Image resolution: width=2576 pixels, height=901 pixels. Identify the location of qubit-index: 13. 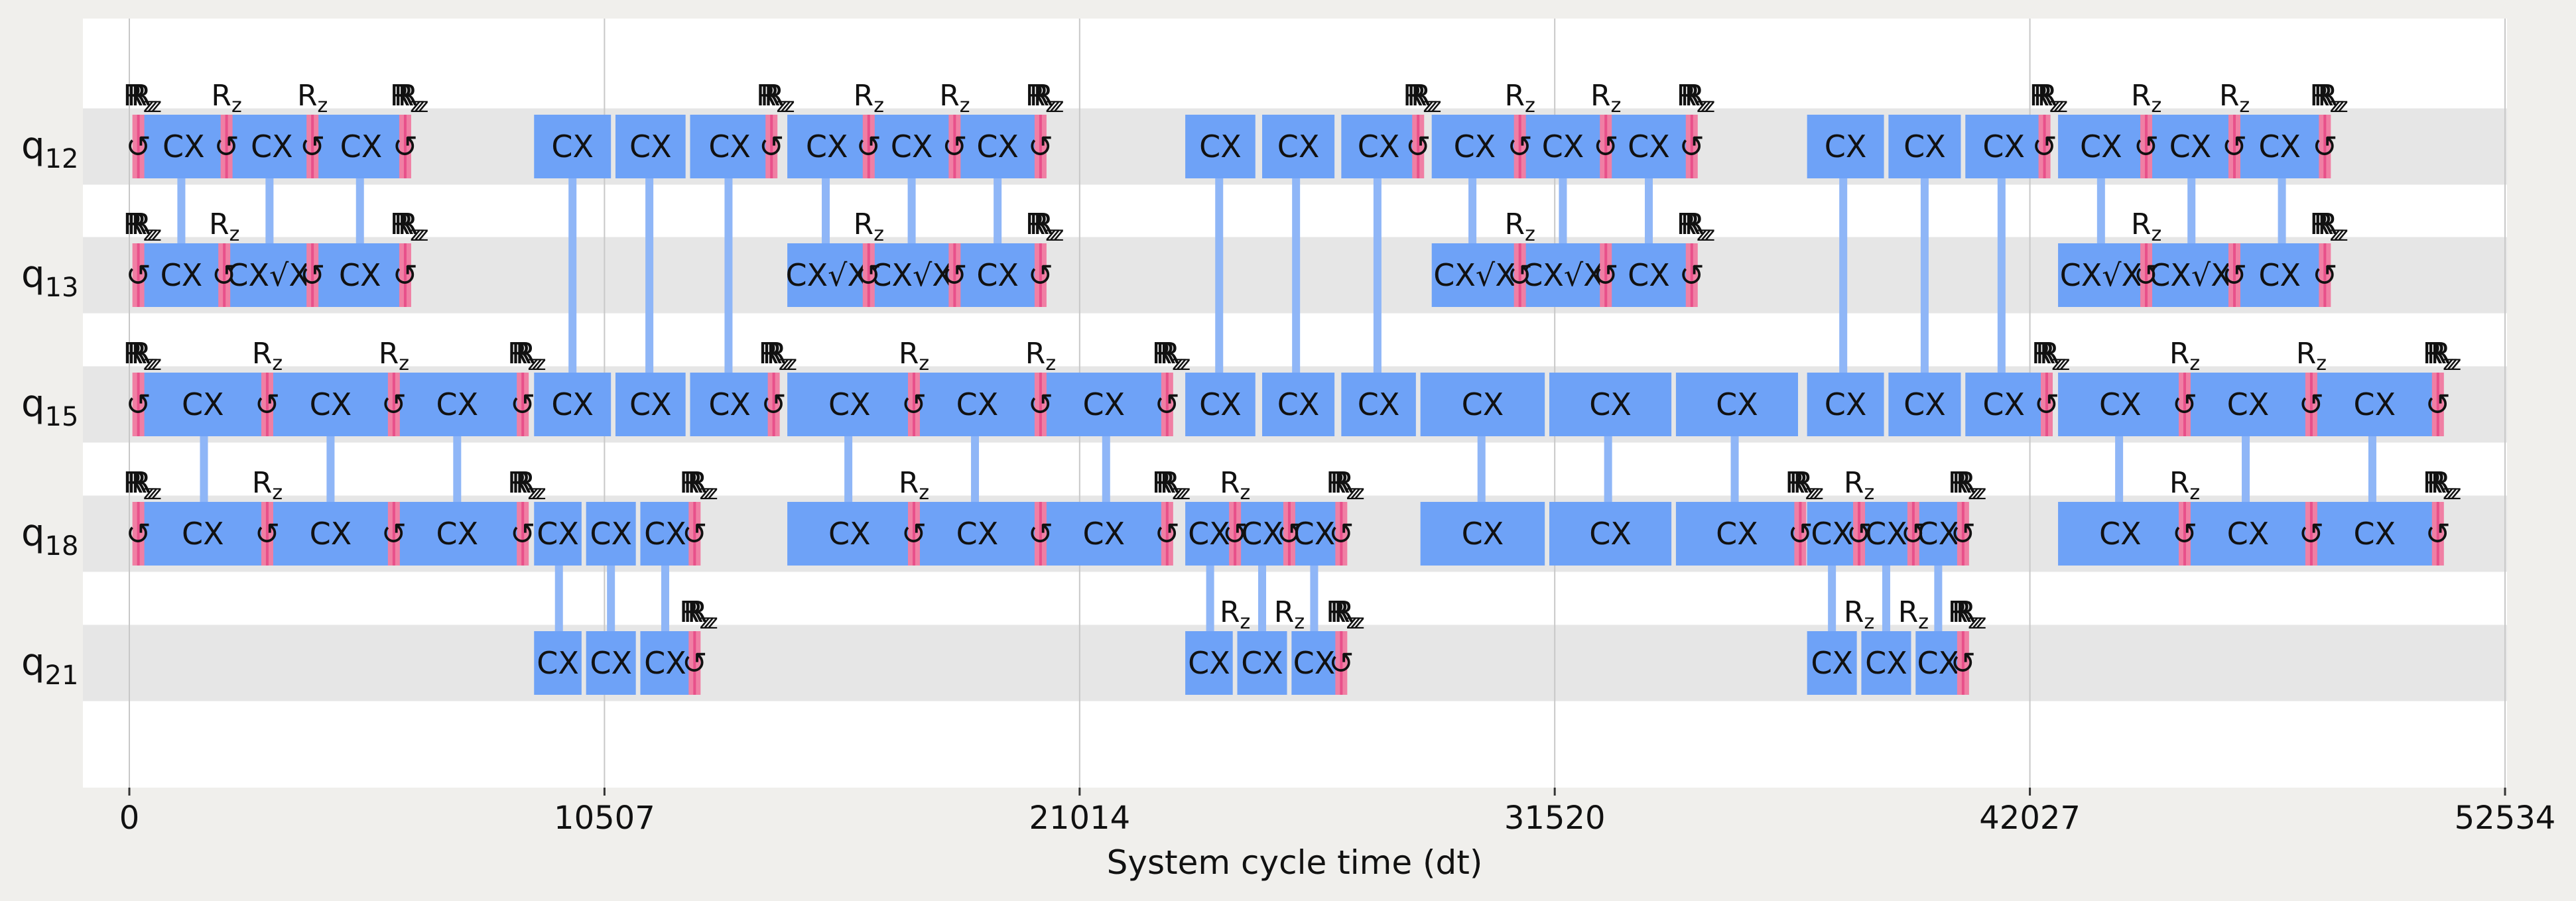
(62, 287).